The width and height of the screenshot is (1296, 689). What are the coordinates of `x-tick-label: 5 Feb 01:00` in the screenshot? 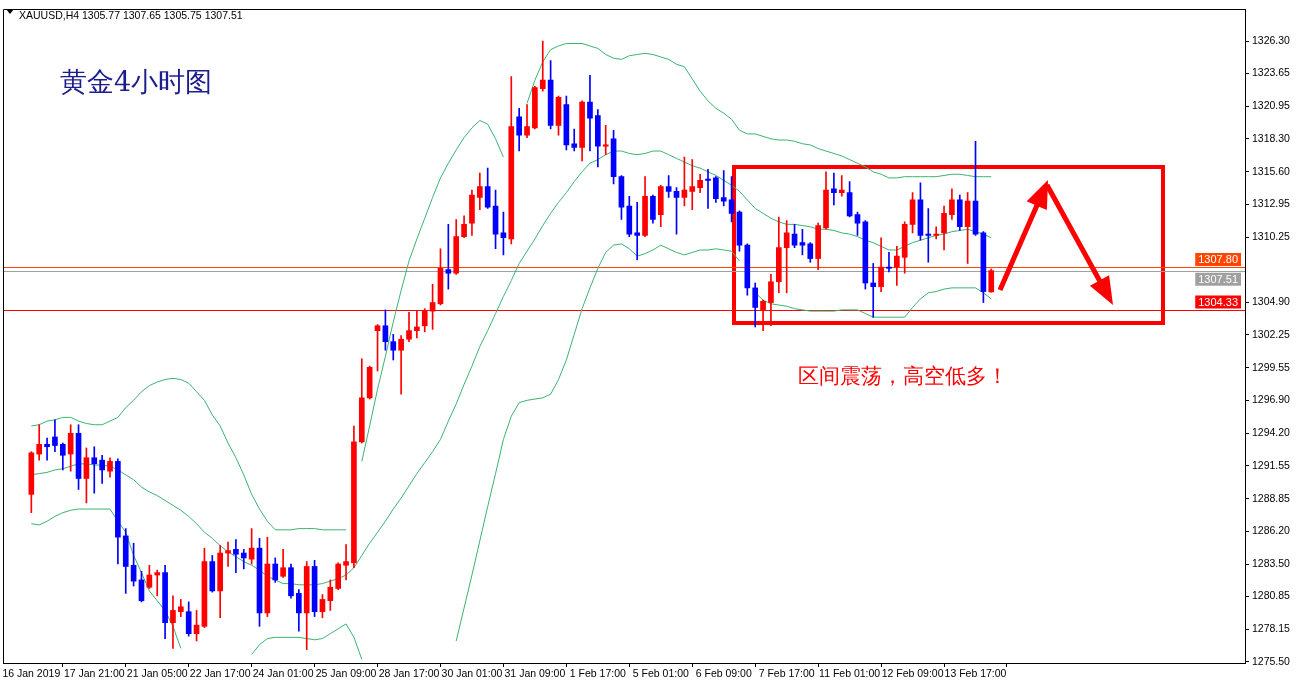 It's located at (660, 673).